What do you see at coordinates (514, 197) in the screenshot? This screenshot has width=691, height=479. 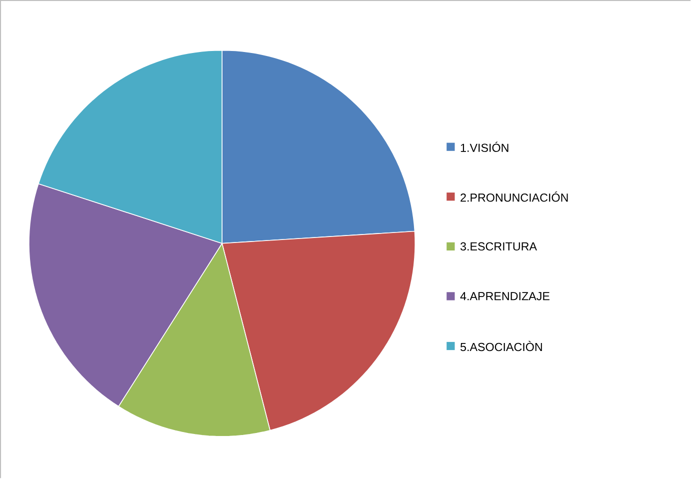 I see `legend-label: 2.PRONUNCIACIÓN` at bounding box center [514, 197].